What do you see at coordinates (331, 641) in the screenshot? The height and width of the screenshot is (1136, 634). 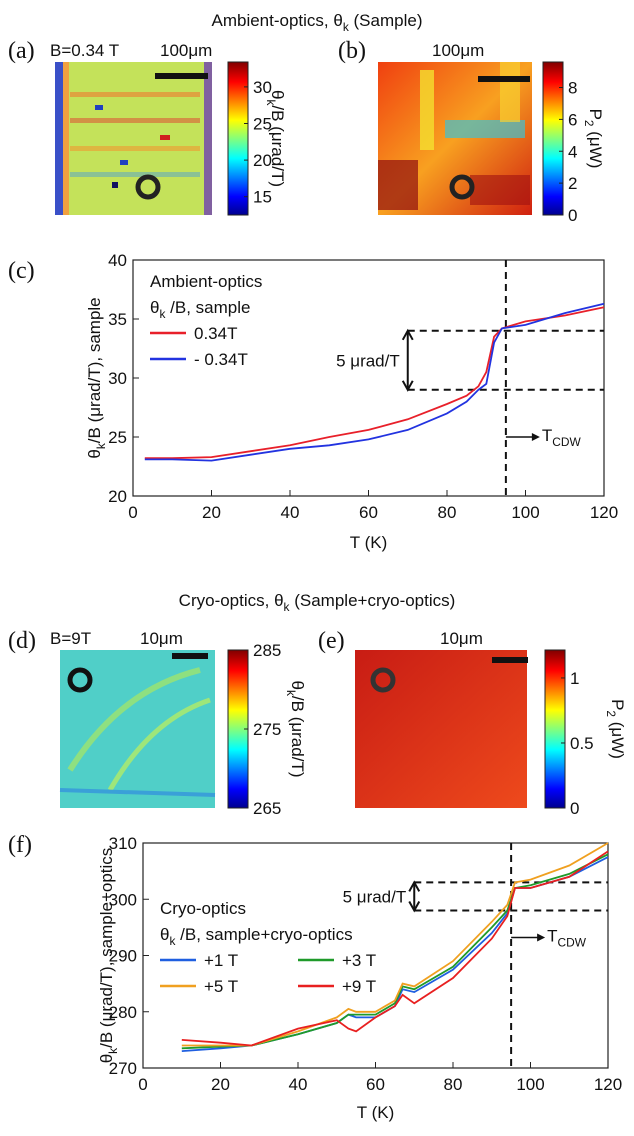 I see `panel-label: (e)` at bounding box center [331, 641].